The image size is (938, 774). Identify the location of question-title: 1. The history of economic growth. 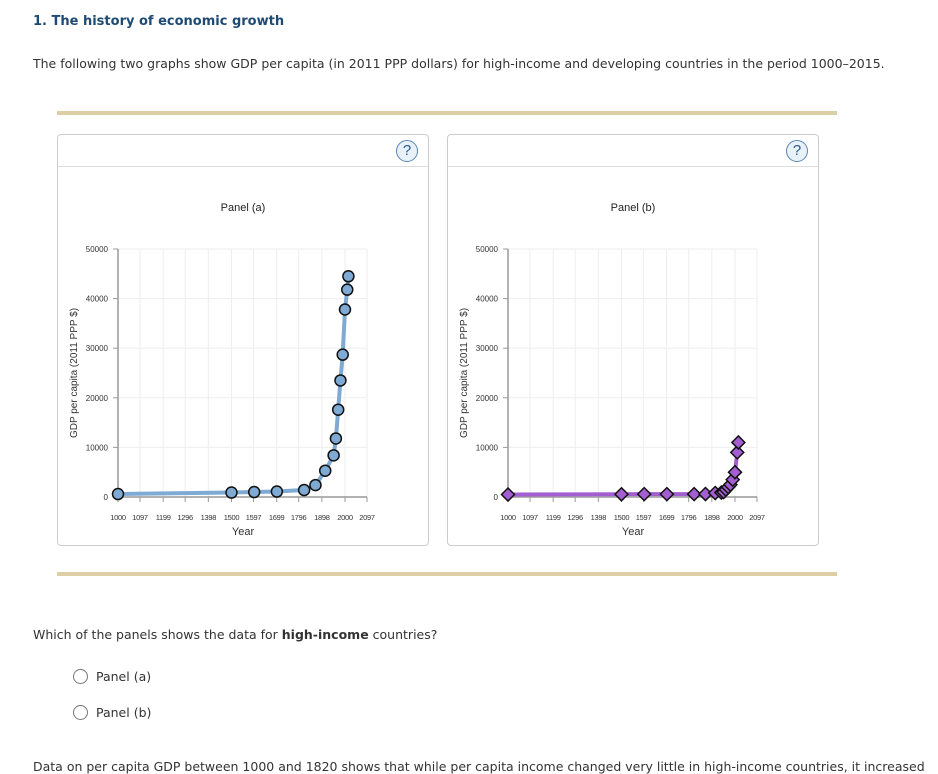
(159, 21).